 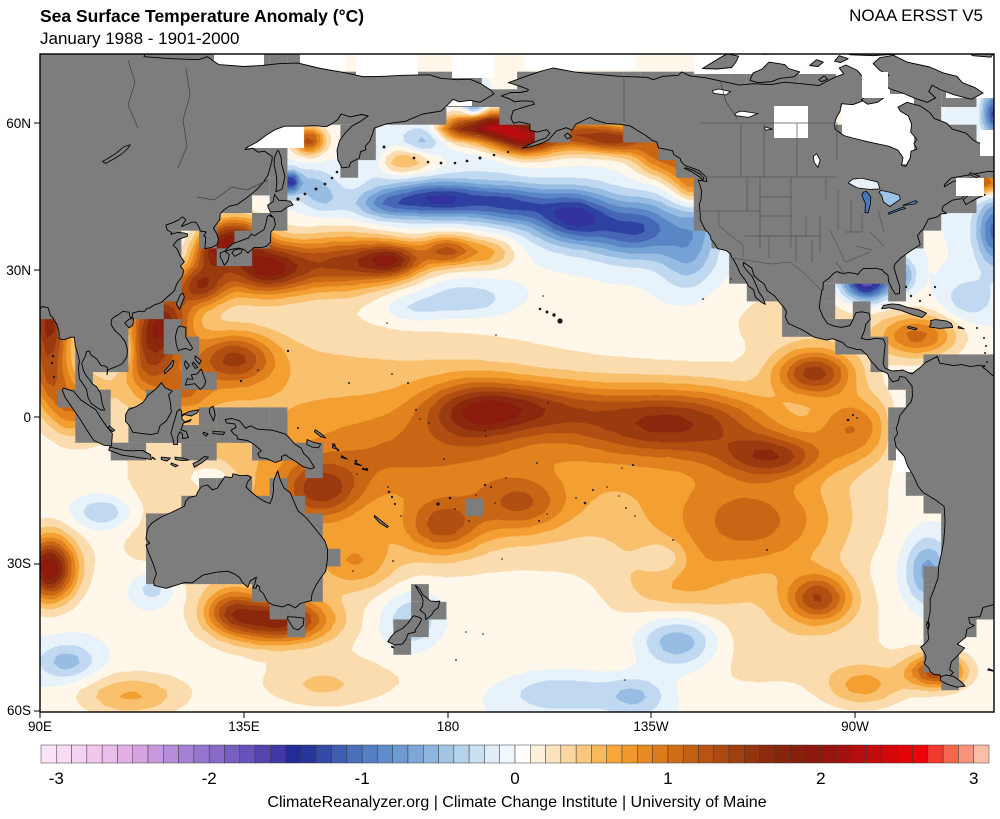 What do you see at coordinates (448, 726) in the screenshot?
I see `svg-text: 180` at bounding box center [448, 726].